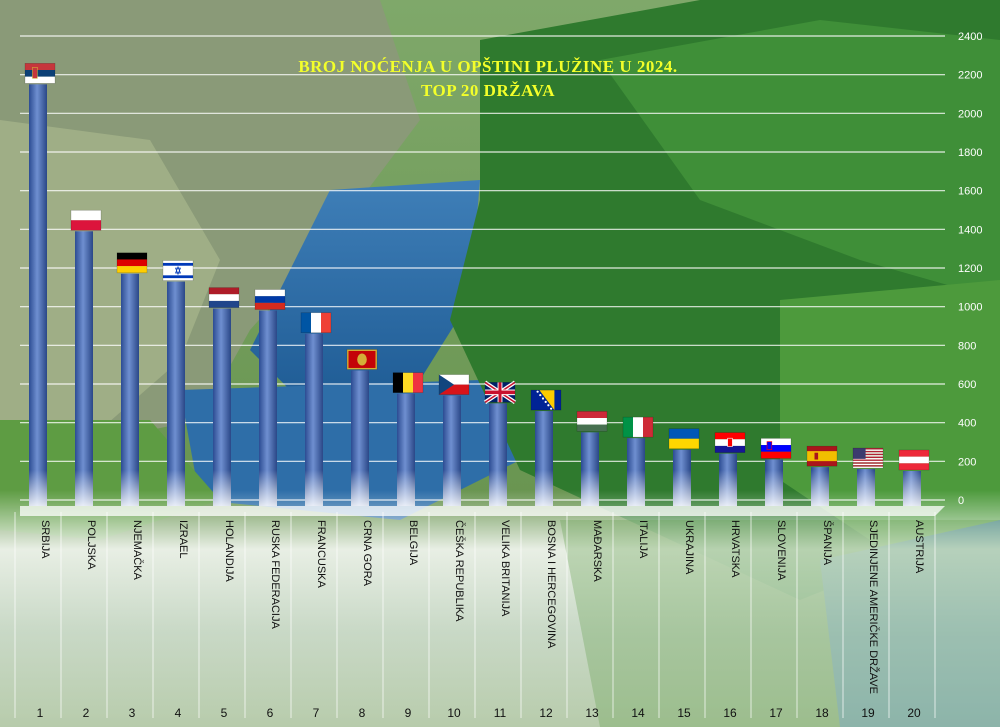  What do you see at coordinates (967, 346) in the screenshot?
I see `y-tick-label: 800` at bounding box center [967, 346].